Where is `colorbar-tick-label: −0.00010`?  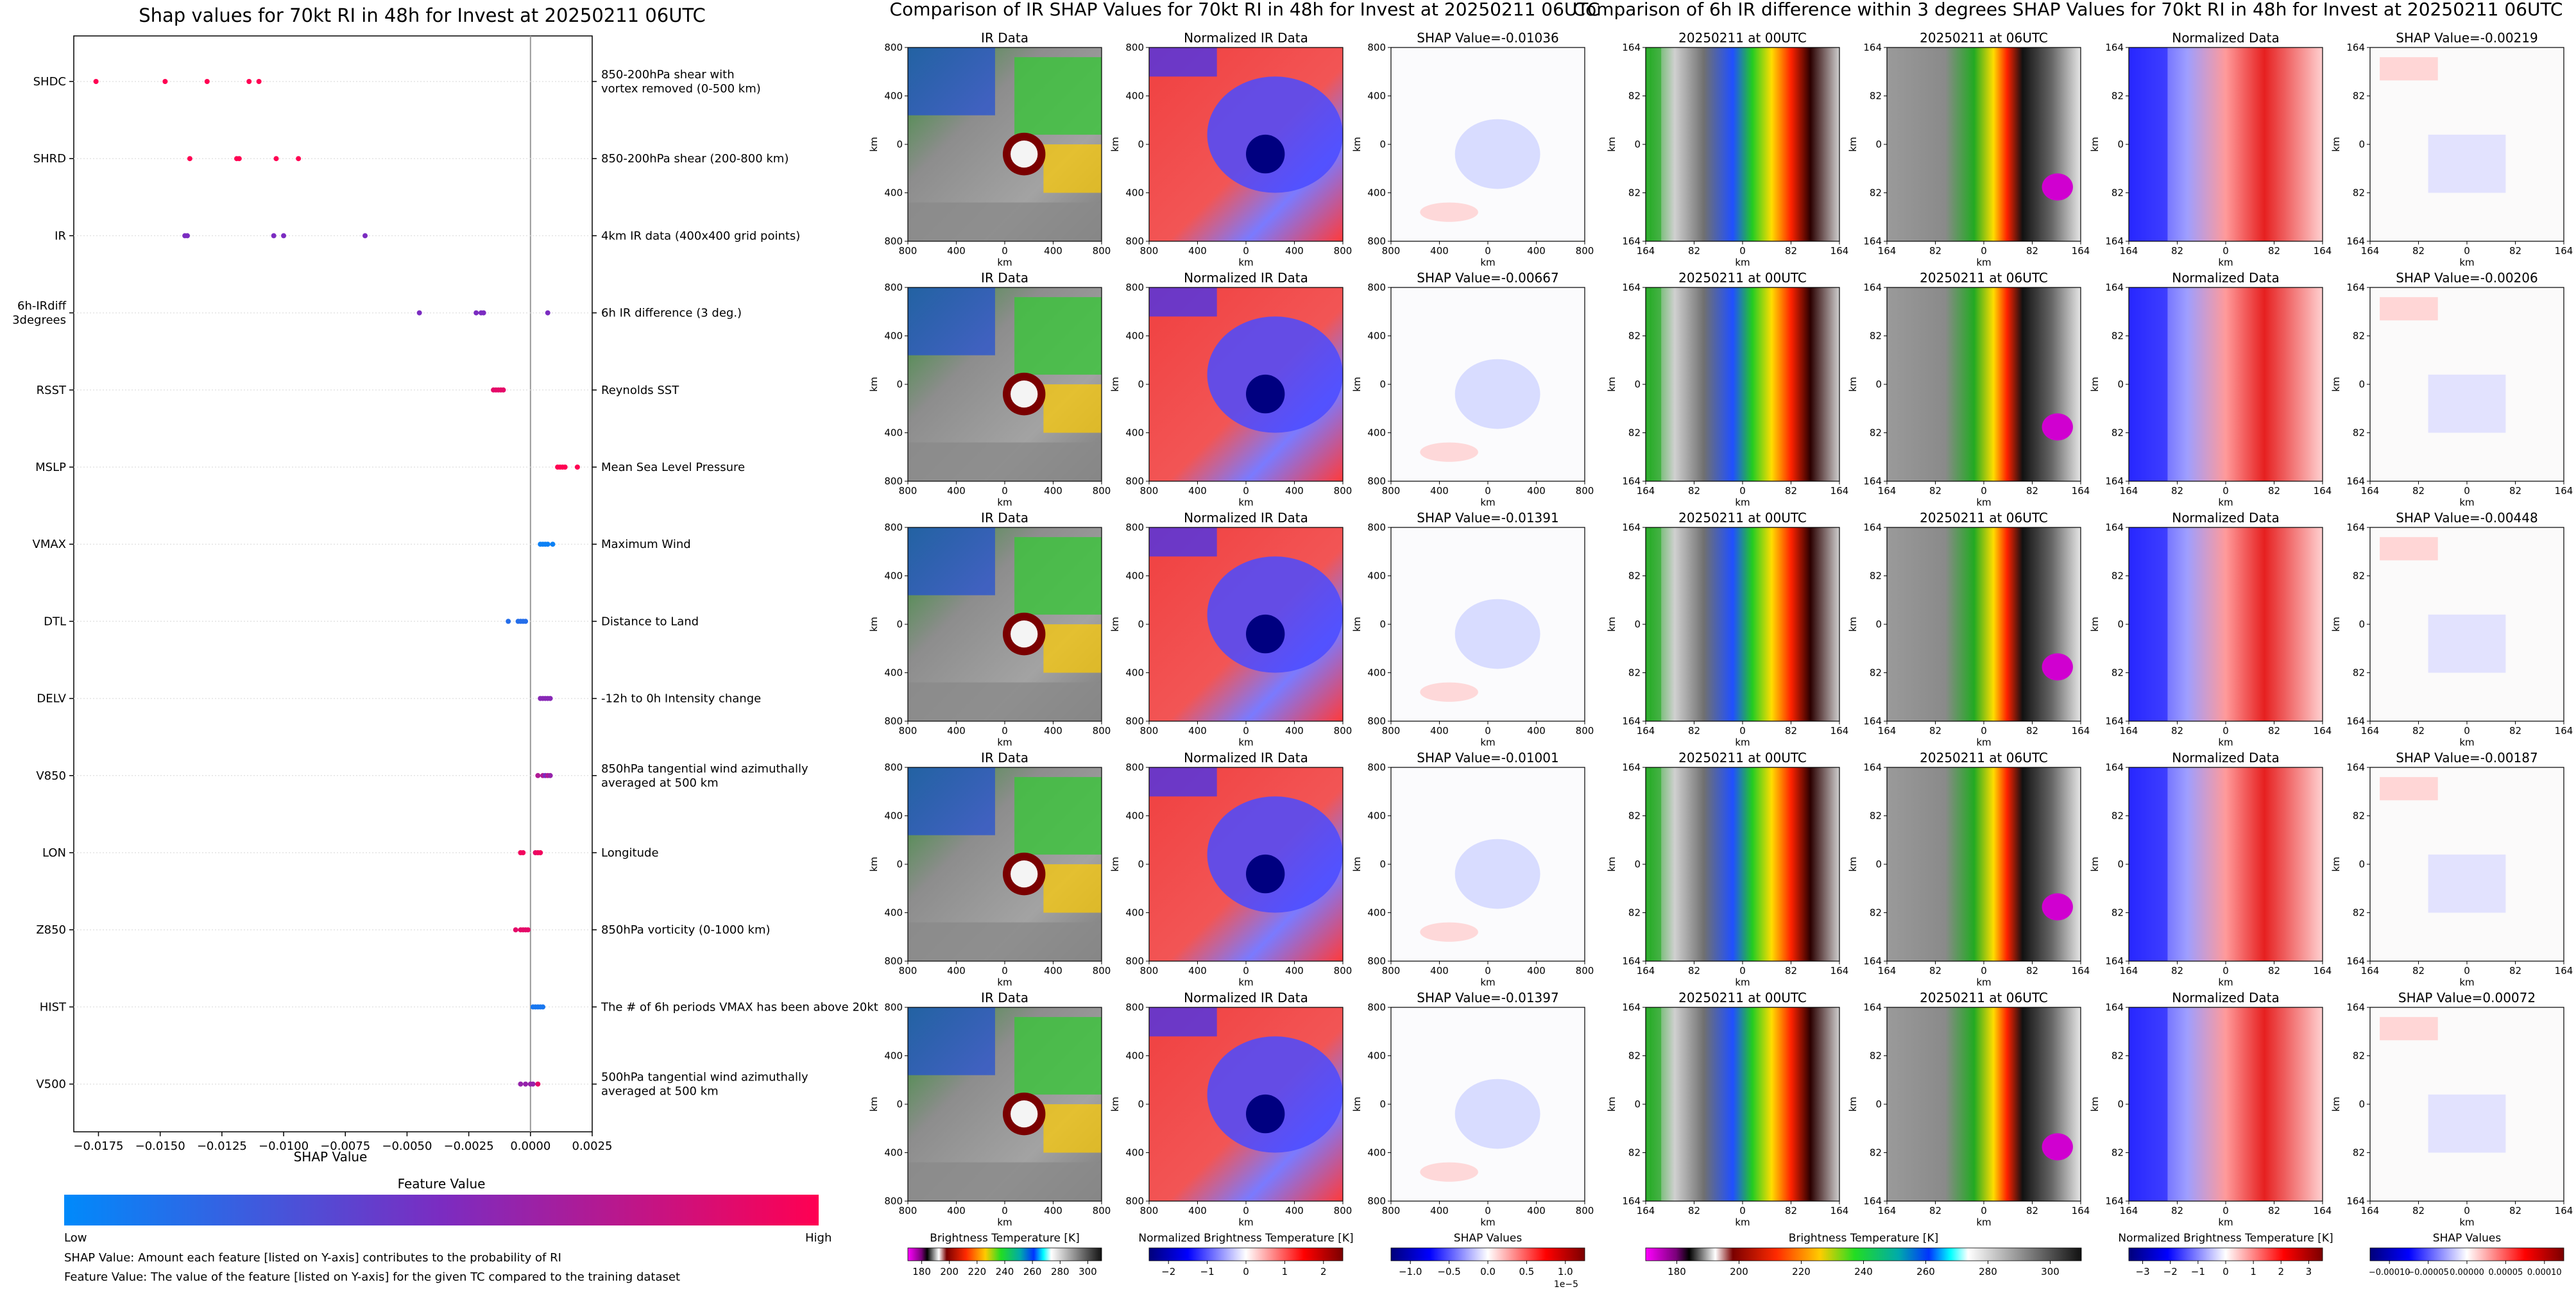 colorbar-tick-label: −0.00010 is located at coordinates (2389, 1272).